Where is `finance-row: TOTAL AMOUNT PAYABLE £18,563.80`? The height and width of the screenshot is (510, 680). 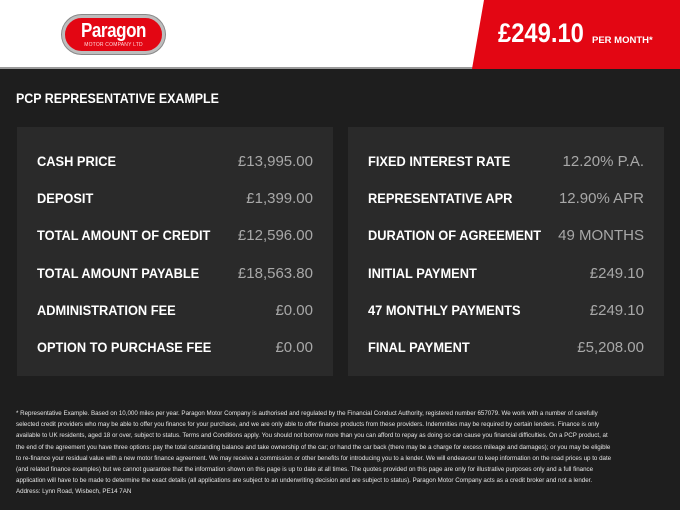
finance-row: TOTAL AMOUNT PAYABLE £18,563.80 is located at coordinates (175, 273).